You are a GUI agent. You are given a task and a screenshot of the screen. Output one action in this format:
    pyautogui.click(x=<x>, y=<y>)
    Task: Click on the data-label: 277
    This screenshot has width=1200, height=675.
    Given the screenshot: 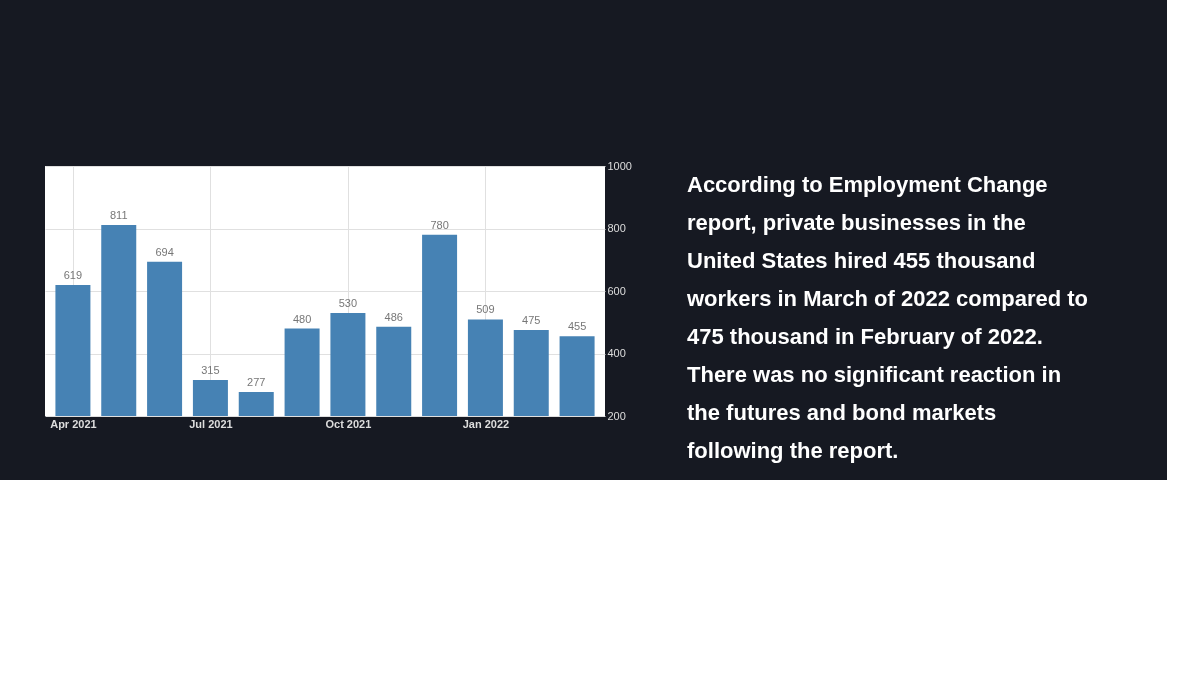 What is the action you would take?
    pyautogui.click(x=256, y=381)
    